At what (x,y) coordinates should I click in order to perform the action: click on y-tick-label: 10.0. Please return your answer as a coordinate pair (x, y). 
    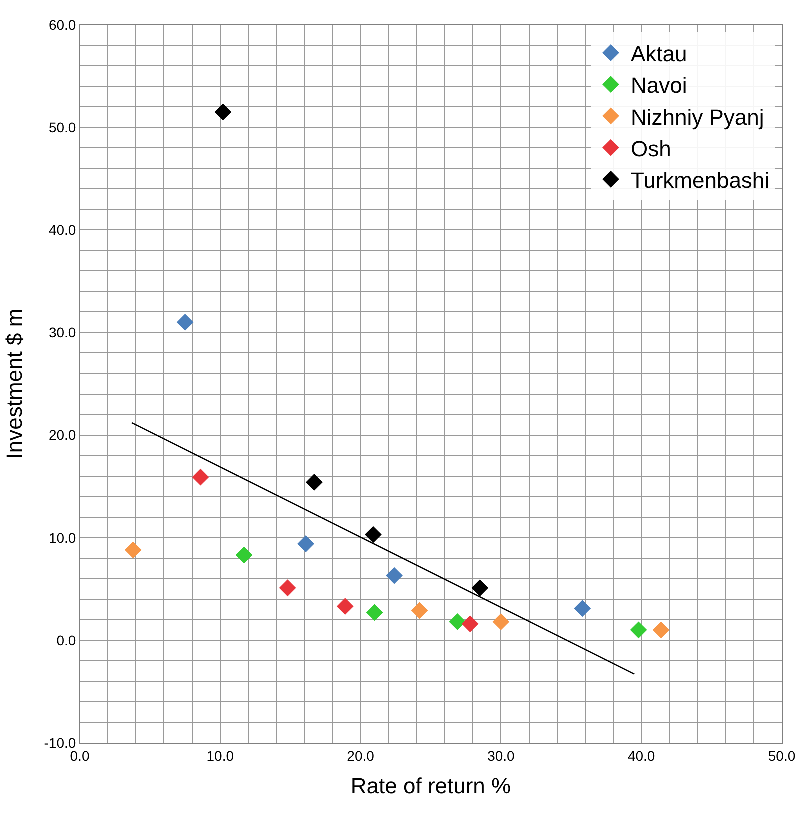
    Looking at the image, I should click on (62, 538).